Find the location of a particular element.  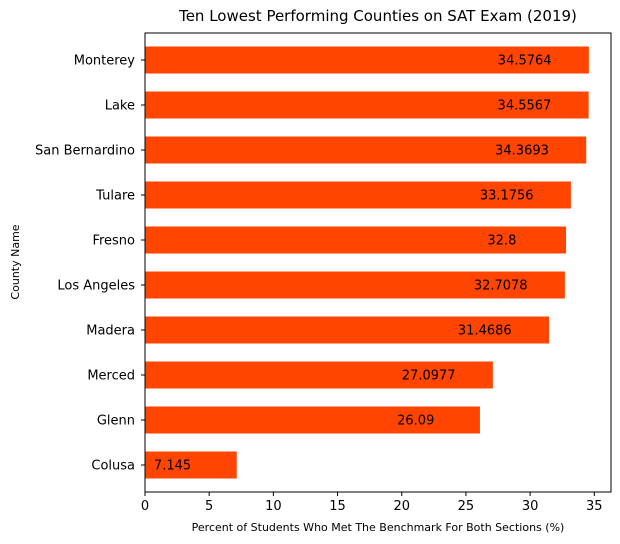

x-tick-label-30: 30 is located at coordinates (530, 506).